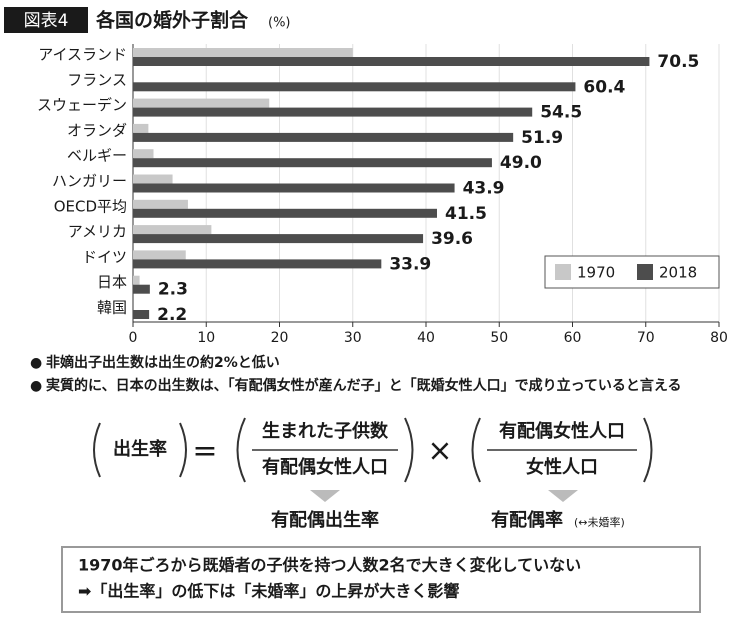 This screenshot has height=628, width=750. Describe the element at coordinates (604, 87) in the screenshot. I see `value-label: 60.4` at that location.